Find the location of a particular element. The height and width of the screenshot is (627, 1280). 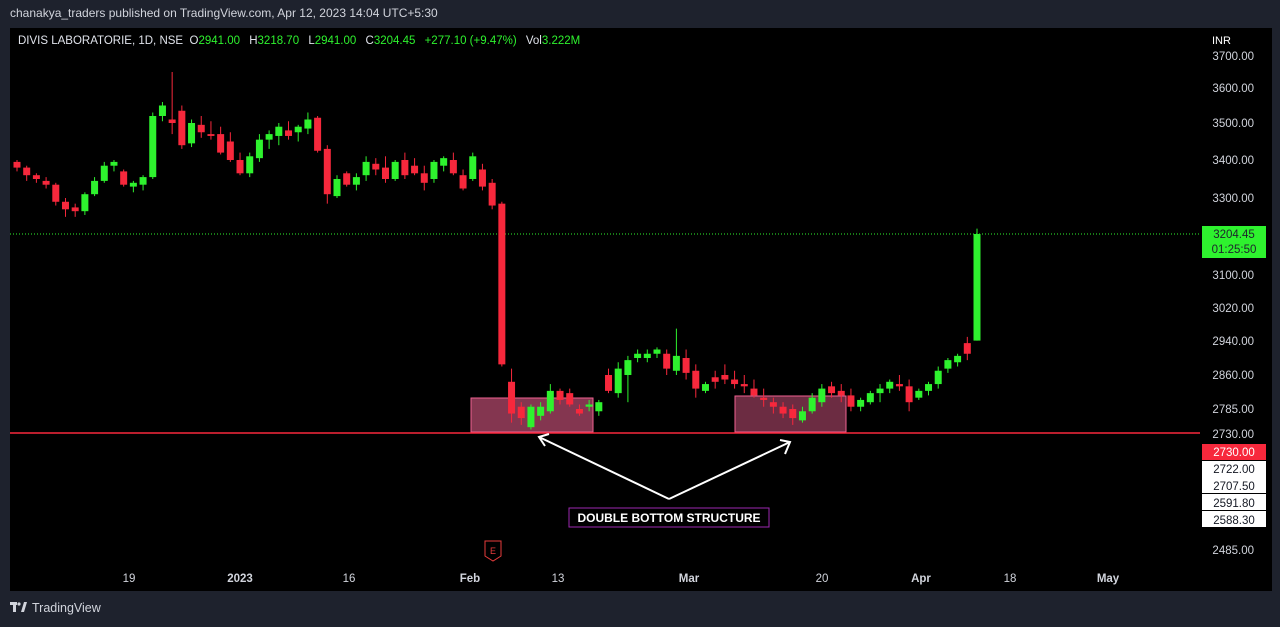

symbol-name: DIVIS LABORATORIE, 1D, NSE is located at coordinates (101, 41).